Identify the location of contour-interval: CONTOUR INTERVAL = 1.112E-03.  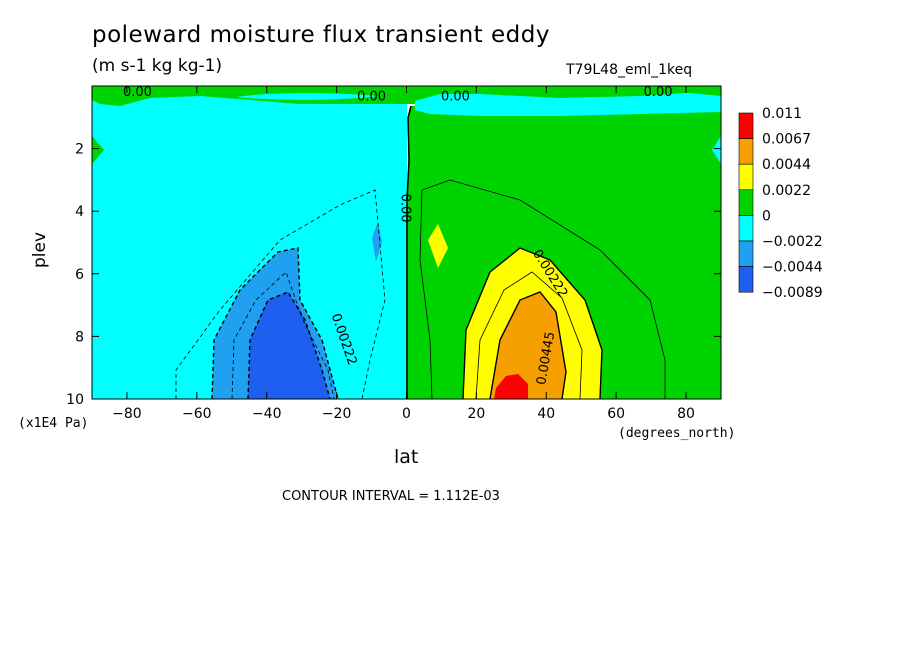
(391, 496).